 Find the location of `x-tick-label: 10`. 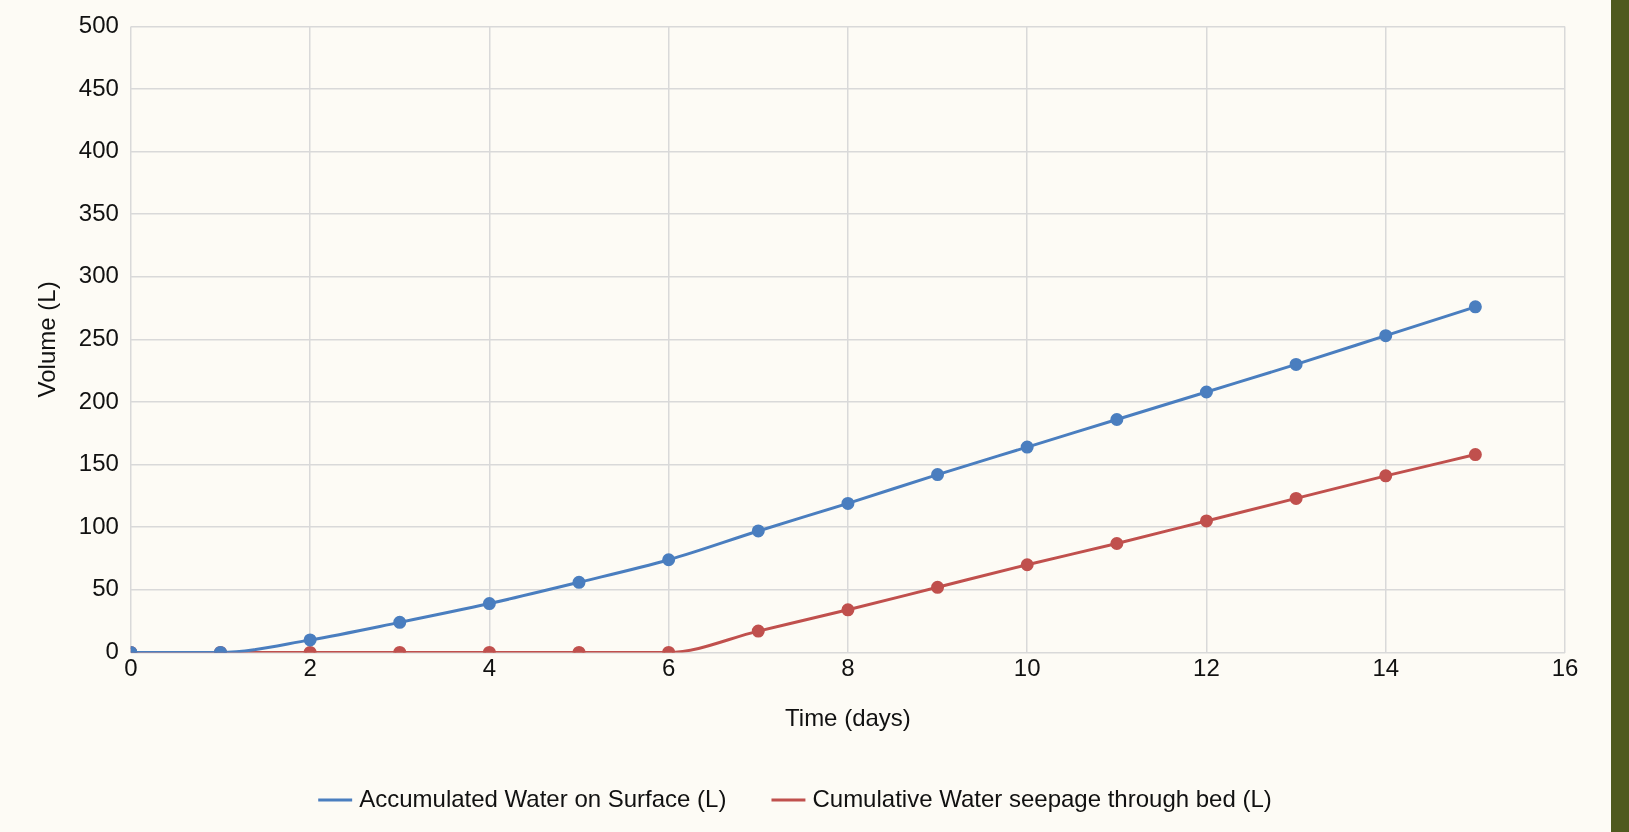

x-tick-label: 10 is located at coordinates (1027, 668).